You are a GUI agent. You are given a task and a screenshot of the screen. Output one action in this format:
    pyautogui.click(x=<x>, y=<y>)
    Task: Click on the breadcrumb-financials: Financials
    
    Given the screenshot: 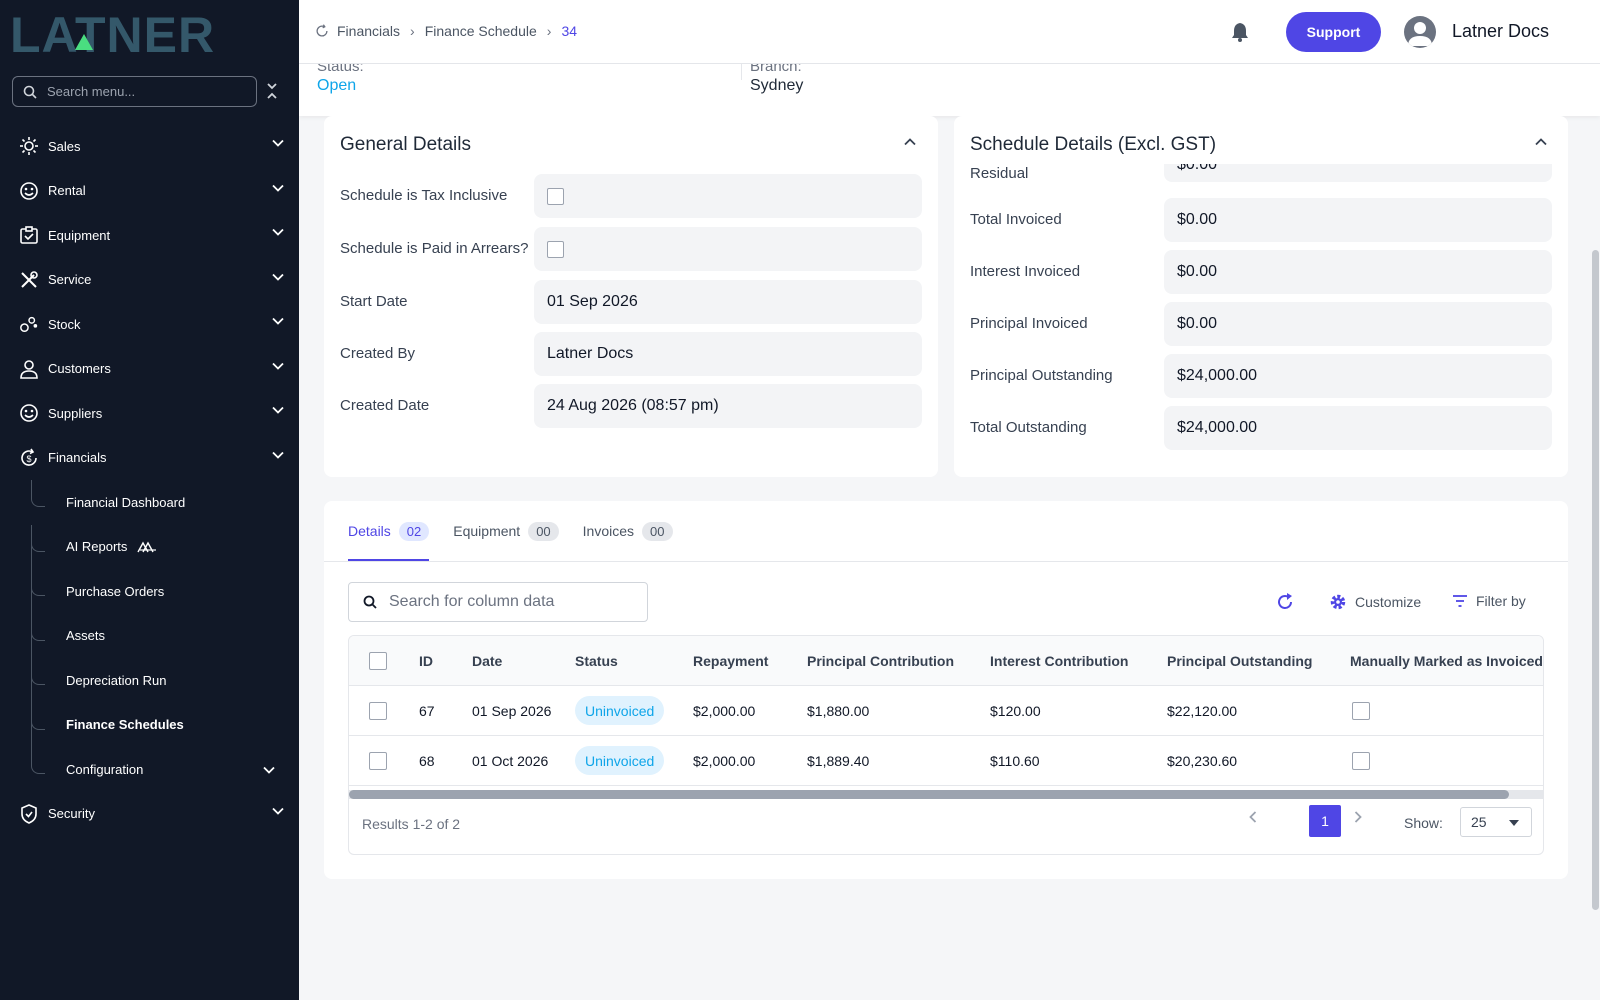 What is the action you would take?
    pyautogui.click(x=369, y=31)
    